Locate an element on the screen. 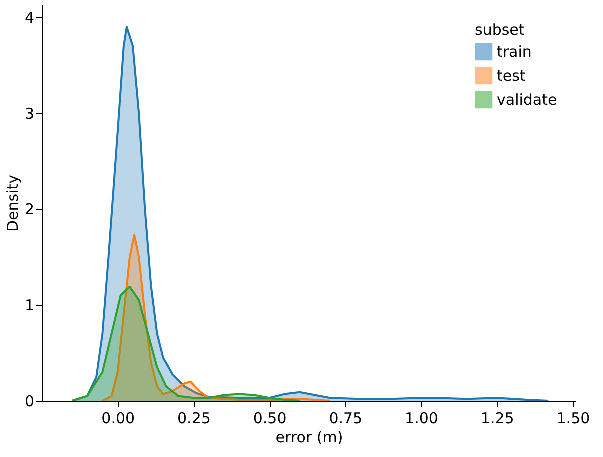 The image size is (603, 457). legend-label: test is located at coordinates (511, 76).